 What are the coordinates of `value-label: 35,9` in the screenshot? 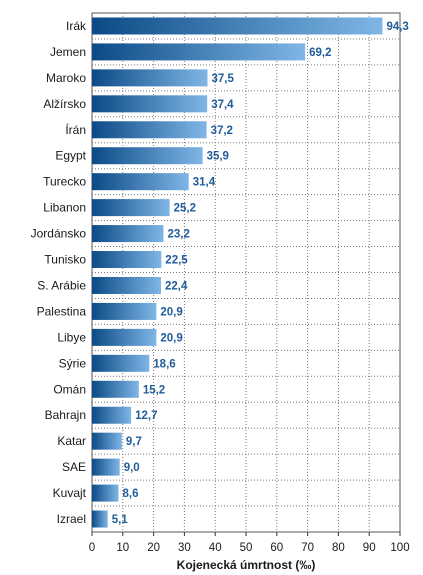 It's located at (218, 157).